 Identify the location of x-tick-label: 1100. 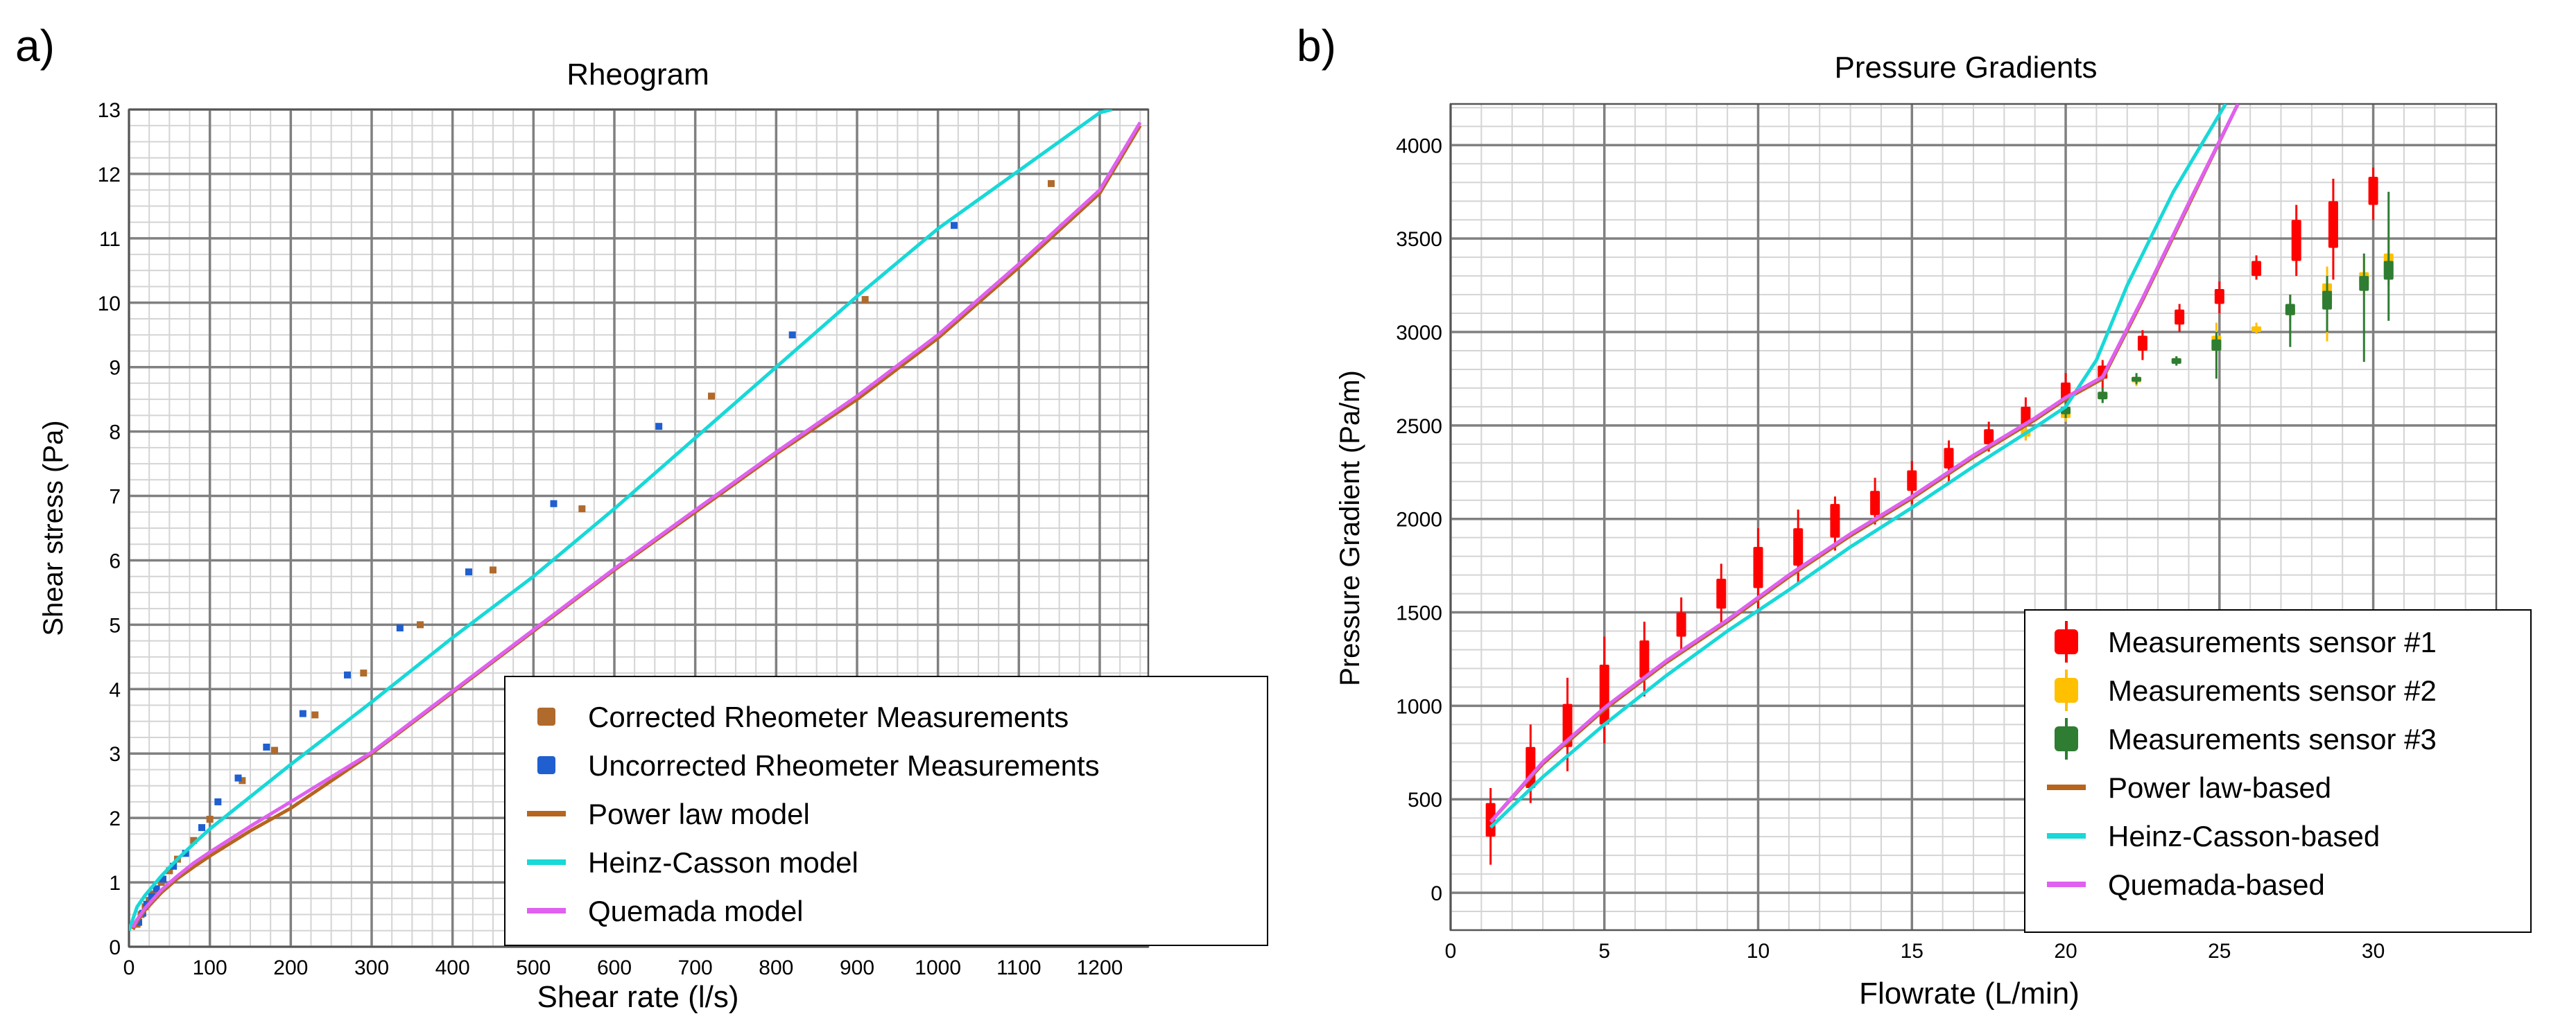
(1018, 967).